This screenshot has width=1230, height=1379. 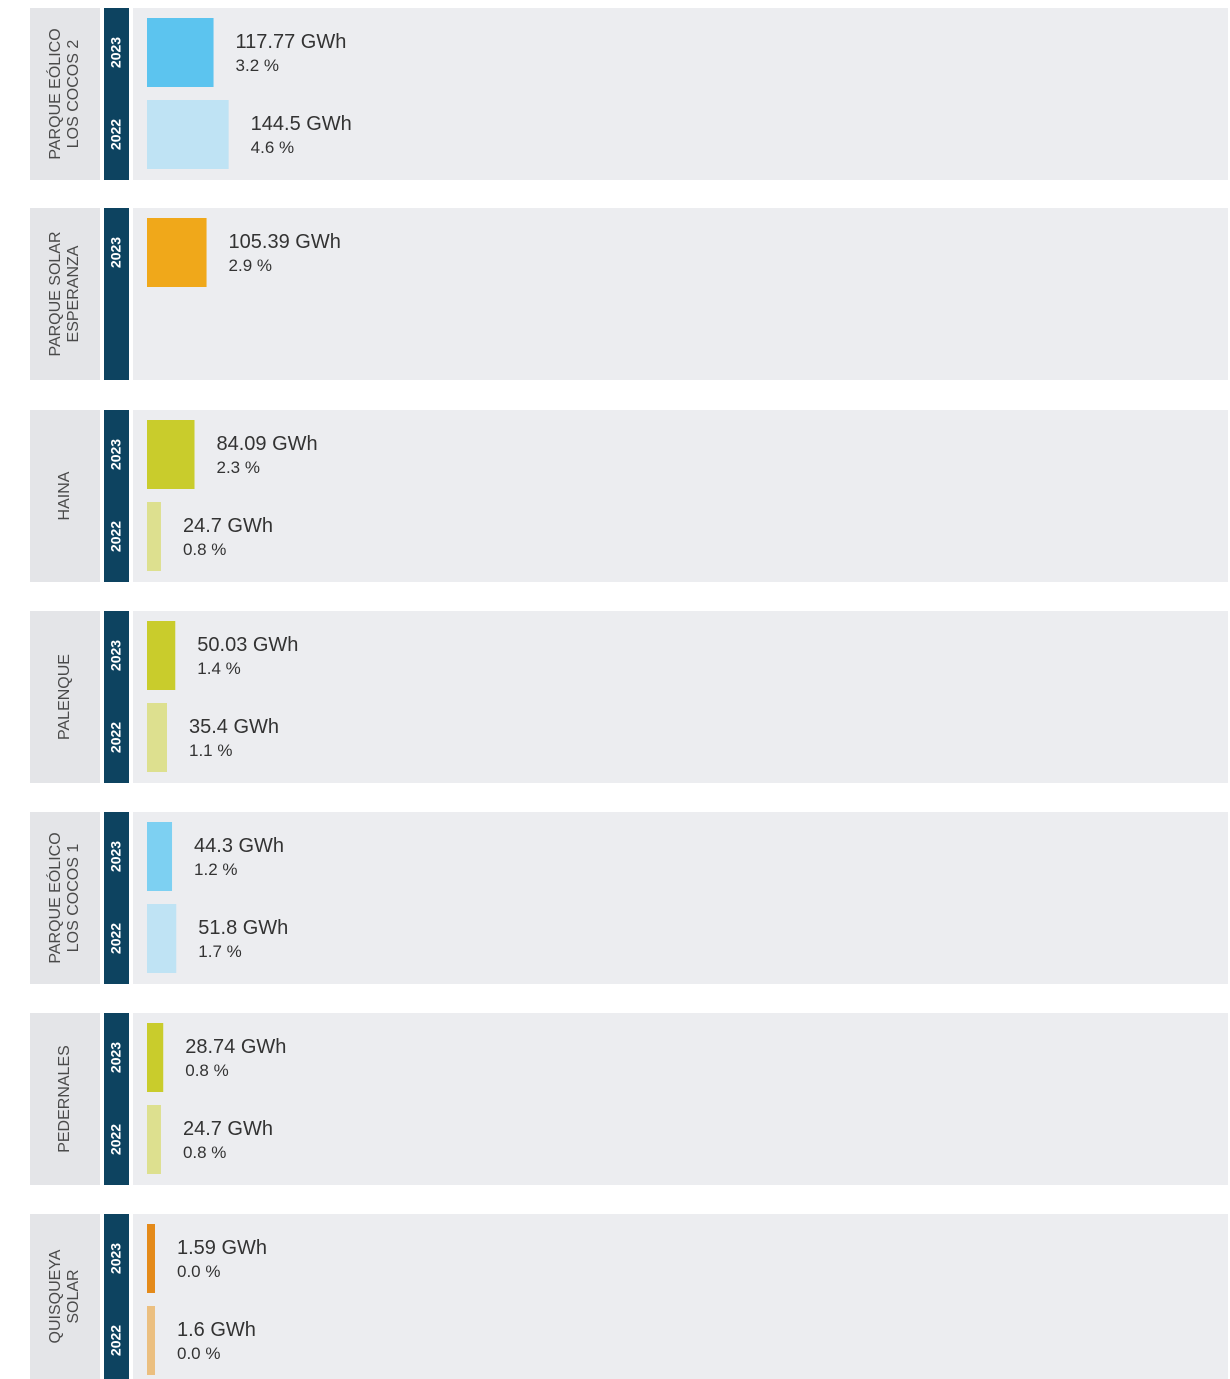 I want to click on plant-name: SOLAR, so click(x=73, y=1296).